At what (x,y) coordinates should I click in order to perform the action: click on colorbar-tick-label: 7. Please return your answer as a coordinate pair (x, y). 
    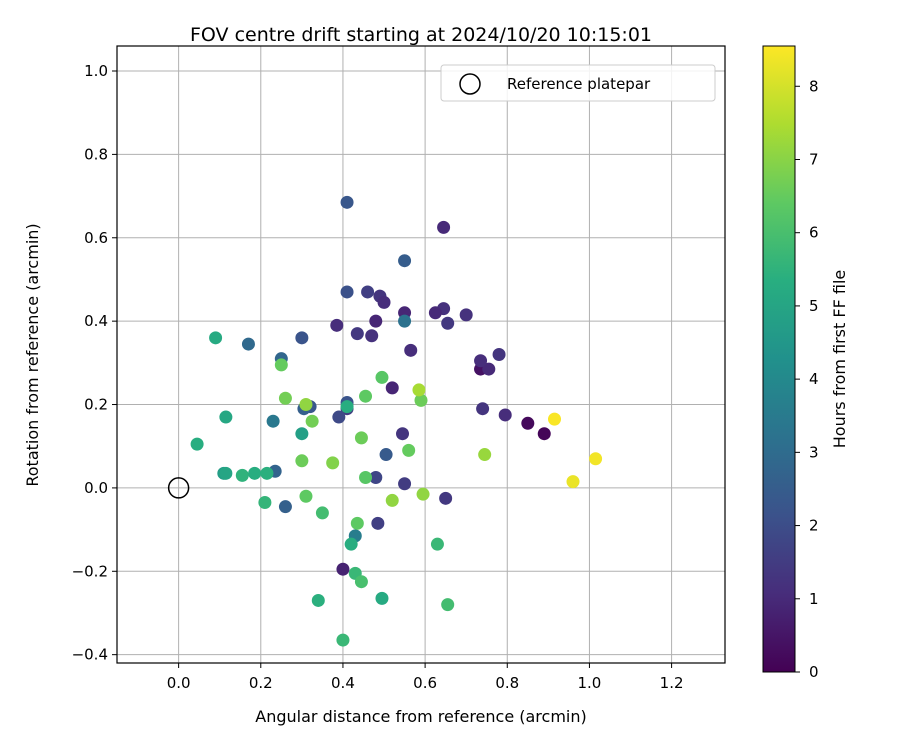
    Looking at the image, I should click on (814, 159).